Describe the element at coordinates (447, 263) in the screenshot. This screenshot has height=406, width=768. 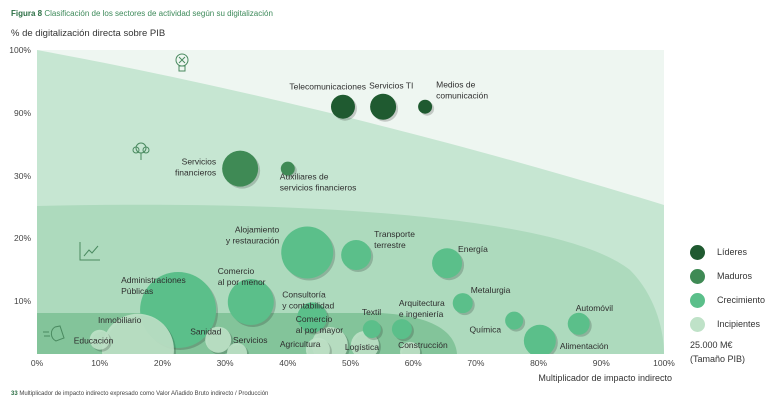
I see `bubble-energia` at that location.